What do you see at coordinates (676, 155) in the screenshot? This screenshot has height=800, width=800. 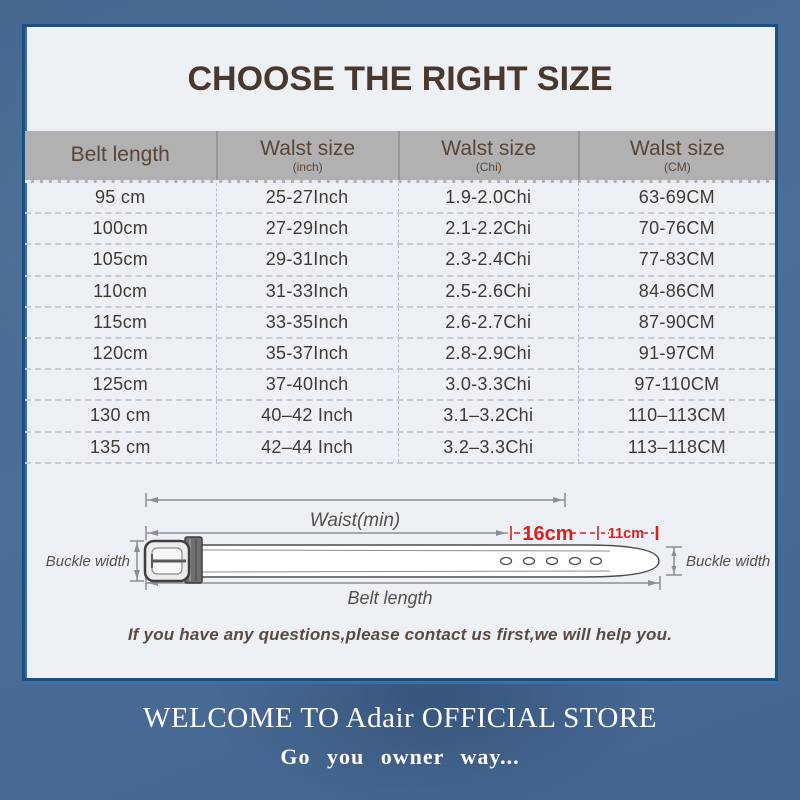 I see `column-header-waist-cm: Walst size (CM)` at bounding box center [676, 155].